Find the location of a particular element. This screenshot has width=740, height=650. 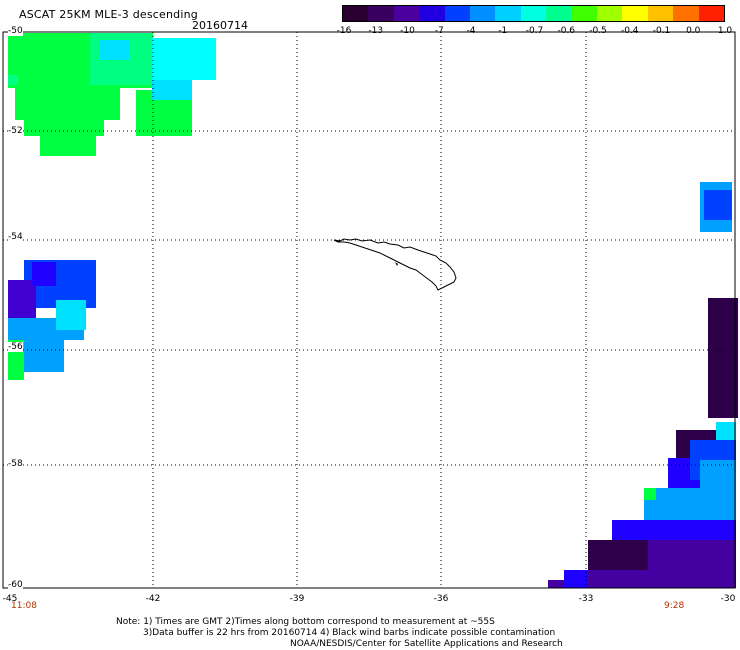

lat-label-50: -50 is located at coordinates (15, 31).